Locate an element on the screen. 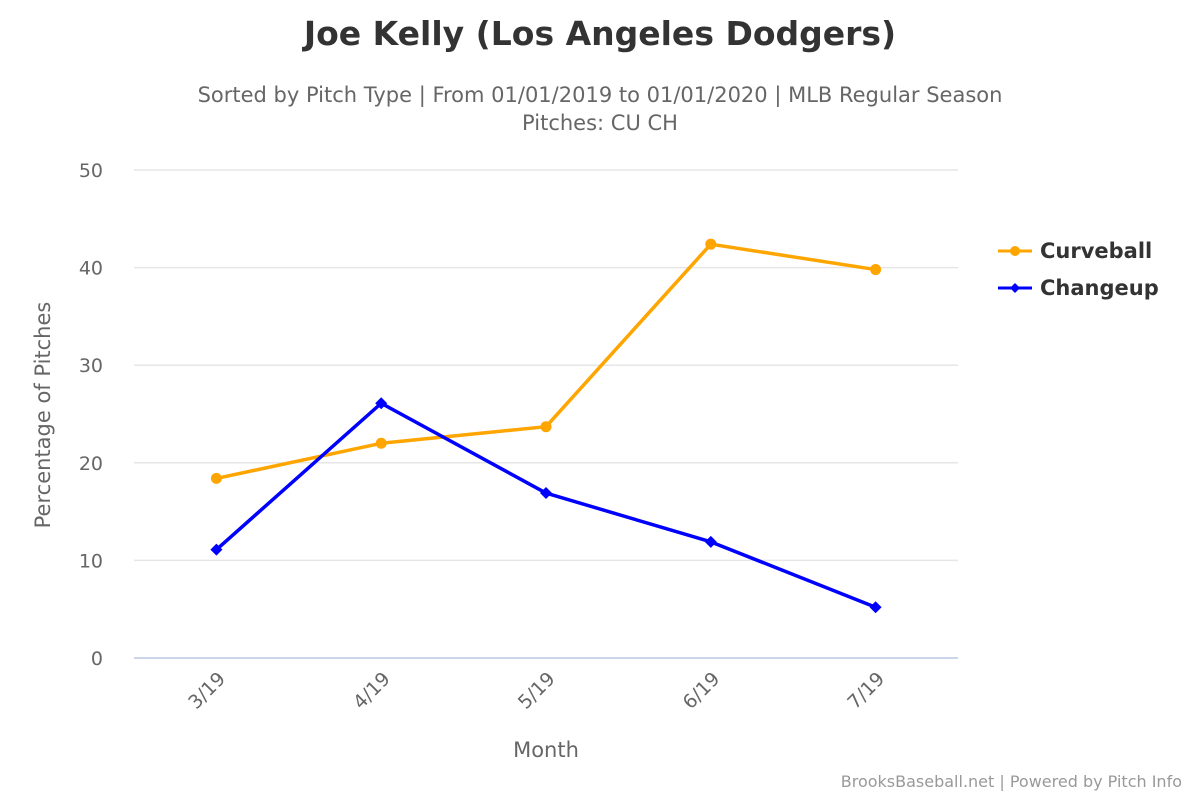 The height and width of the screenshot is (800, 1200). legend-item-changeup: Changeup is located at coordinates (1078, 287).